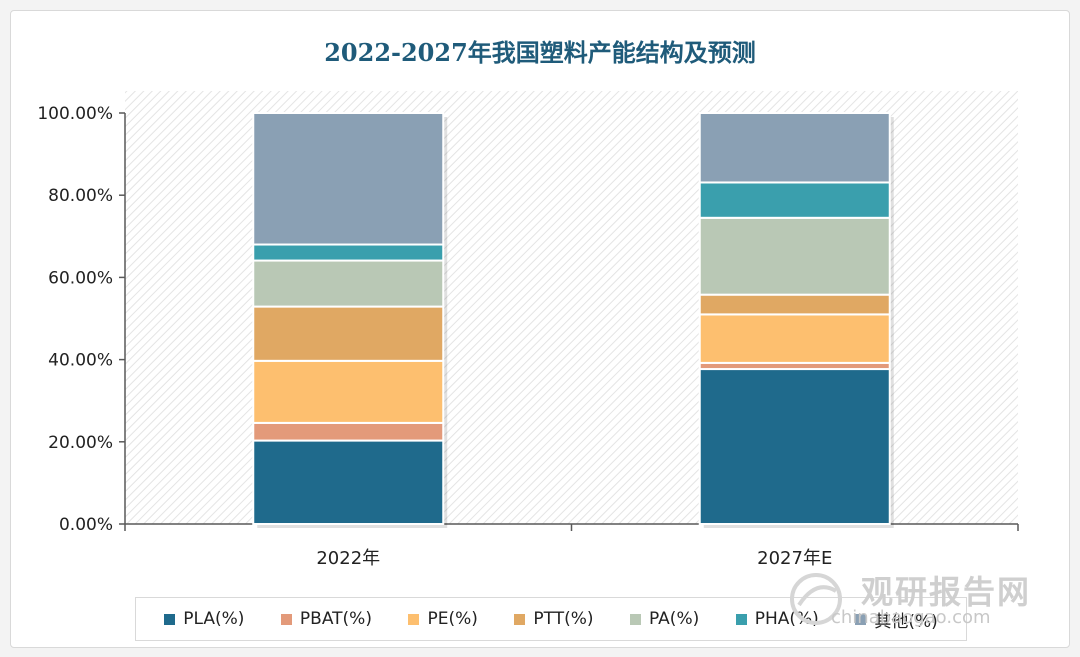  I want to click on legend-label: 其他(%), so click(906, 621).